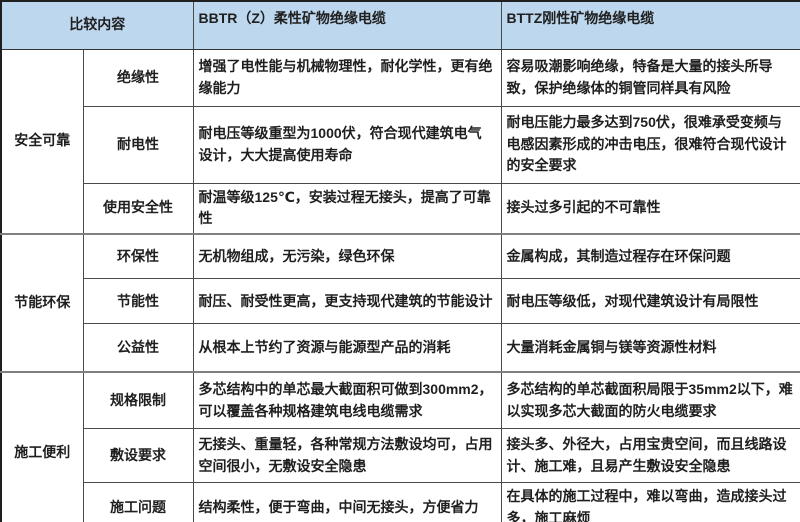 The image size is (800, 522). I want to click on bbtr-description: 耐电压等级重型为1000伏，符合现代建筑电气设计，大大提高使用寿命, so click(347, 144).